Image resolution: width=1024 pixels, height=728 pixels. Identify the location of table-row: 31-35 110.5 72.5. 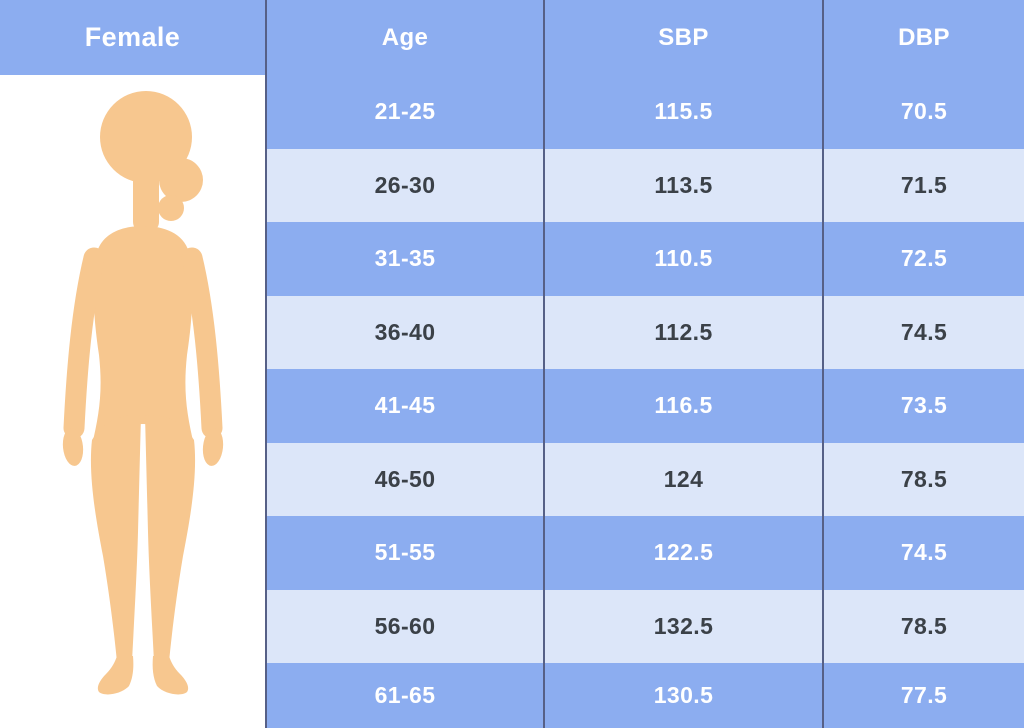
(645, 259).